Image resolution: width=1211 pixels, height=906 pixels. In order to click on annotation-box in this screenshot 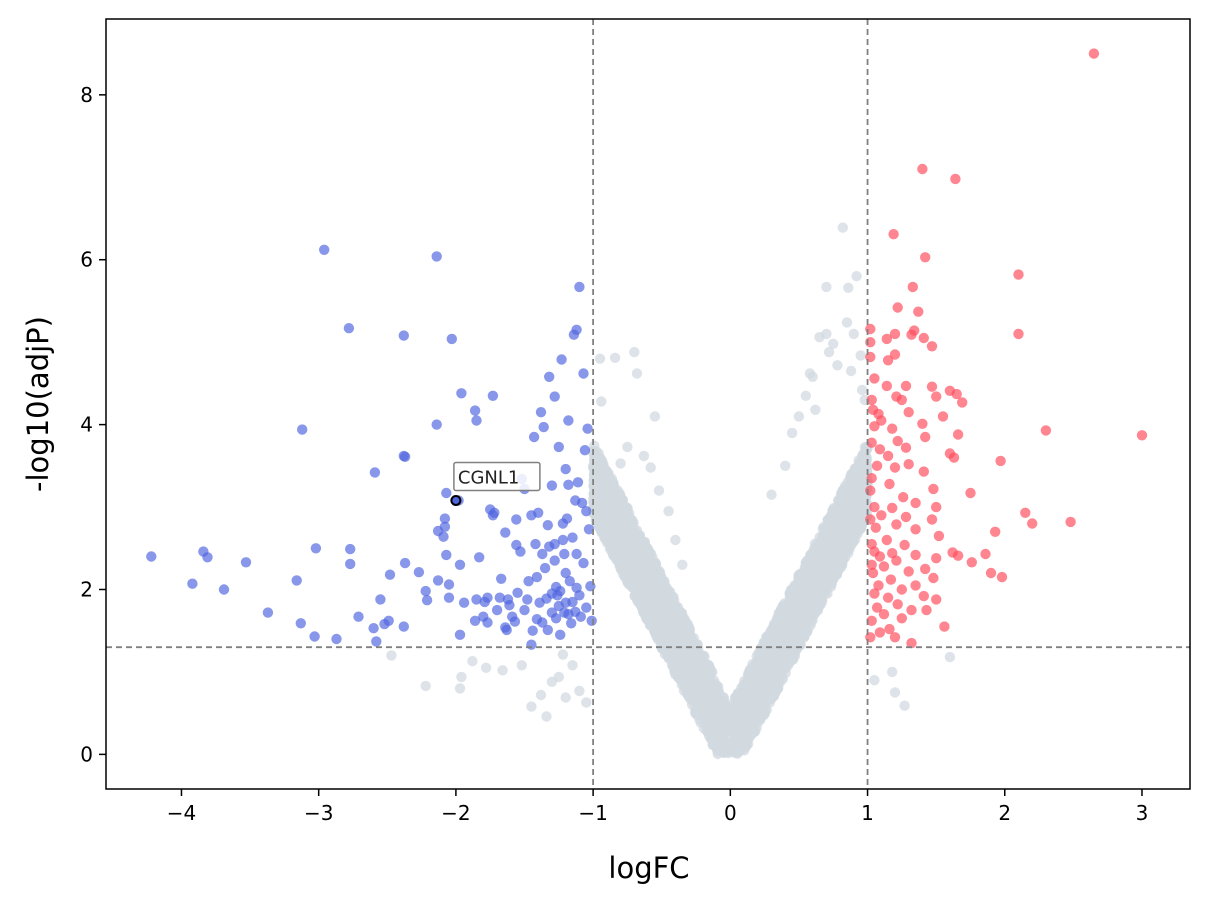, I will do `click(497, 476)`.